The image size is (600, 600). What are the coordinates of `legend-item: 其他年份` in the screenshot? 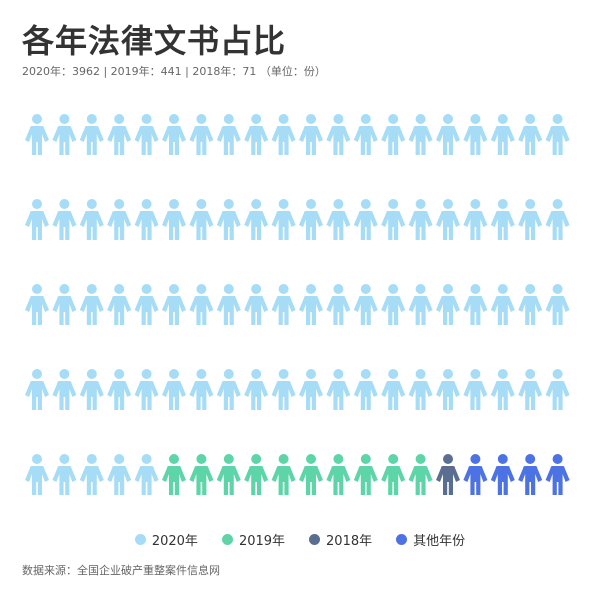 It's located at (430, 539).